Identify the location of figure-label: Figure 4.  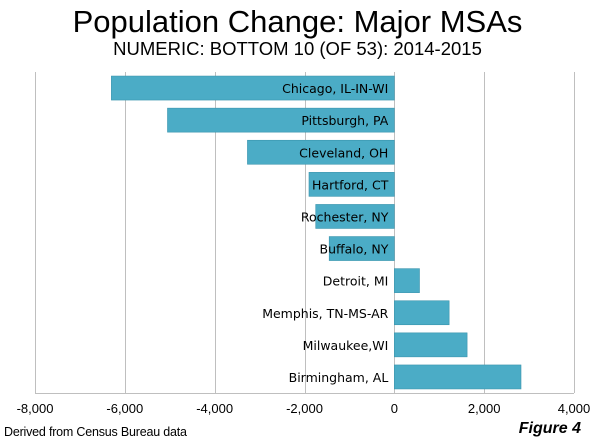
(549, 428).